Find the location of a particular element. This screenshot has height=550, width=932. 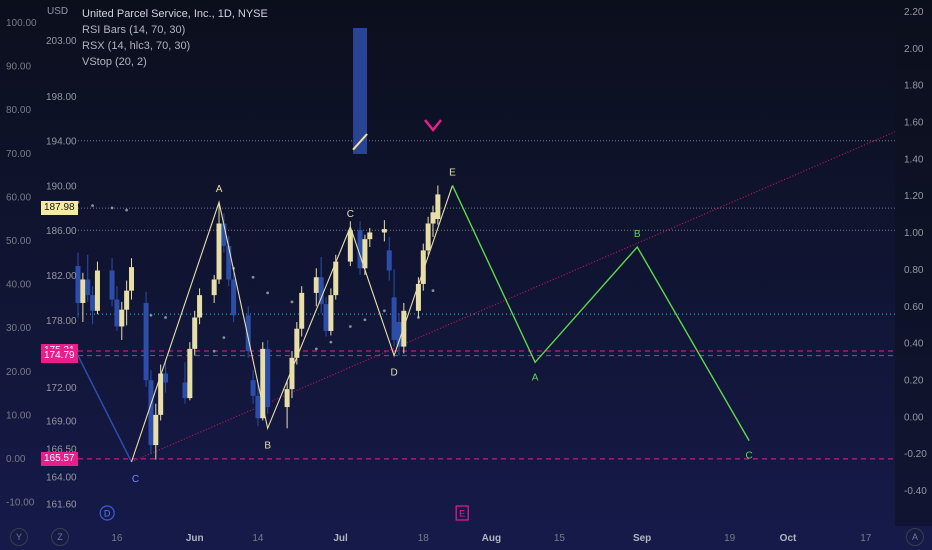

time-tick-label: 15 is located at coordinates (560, 538).